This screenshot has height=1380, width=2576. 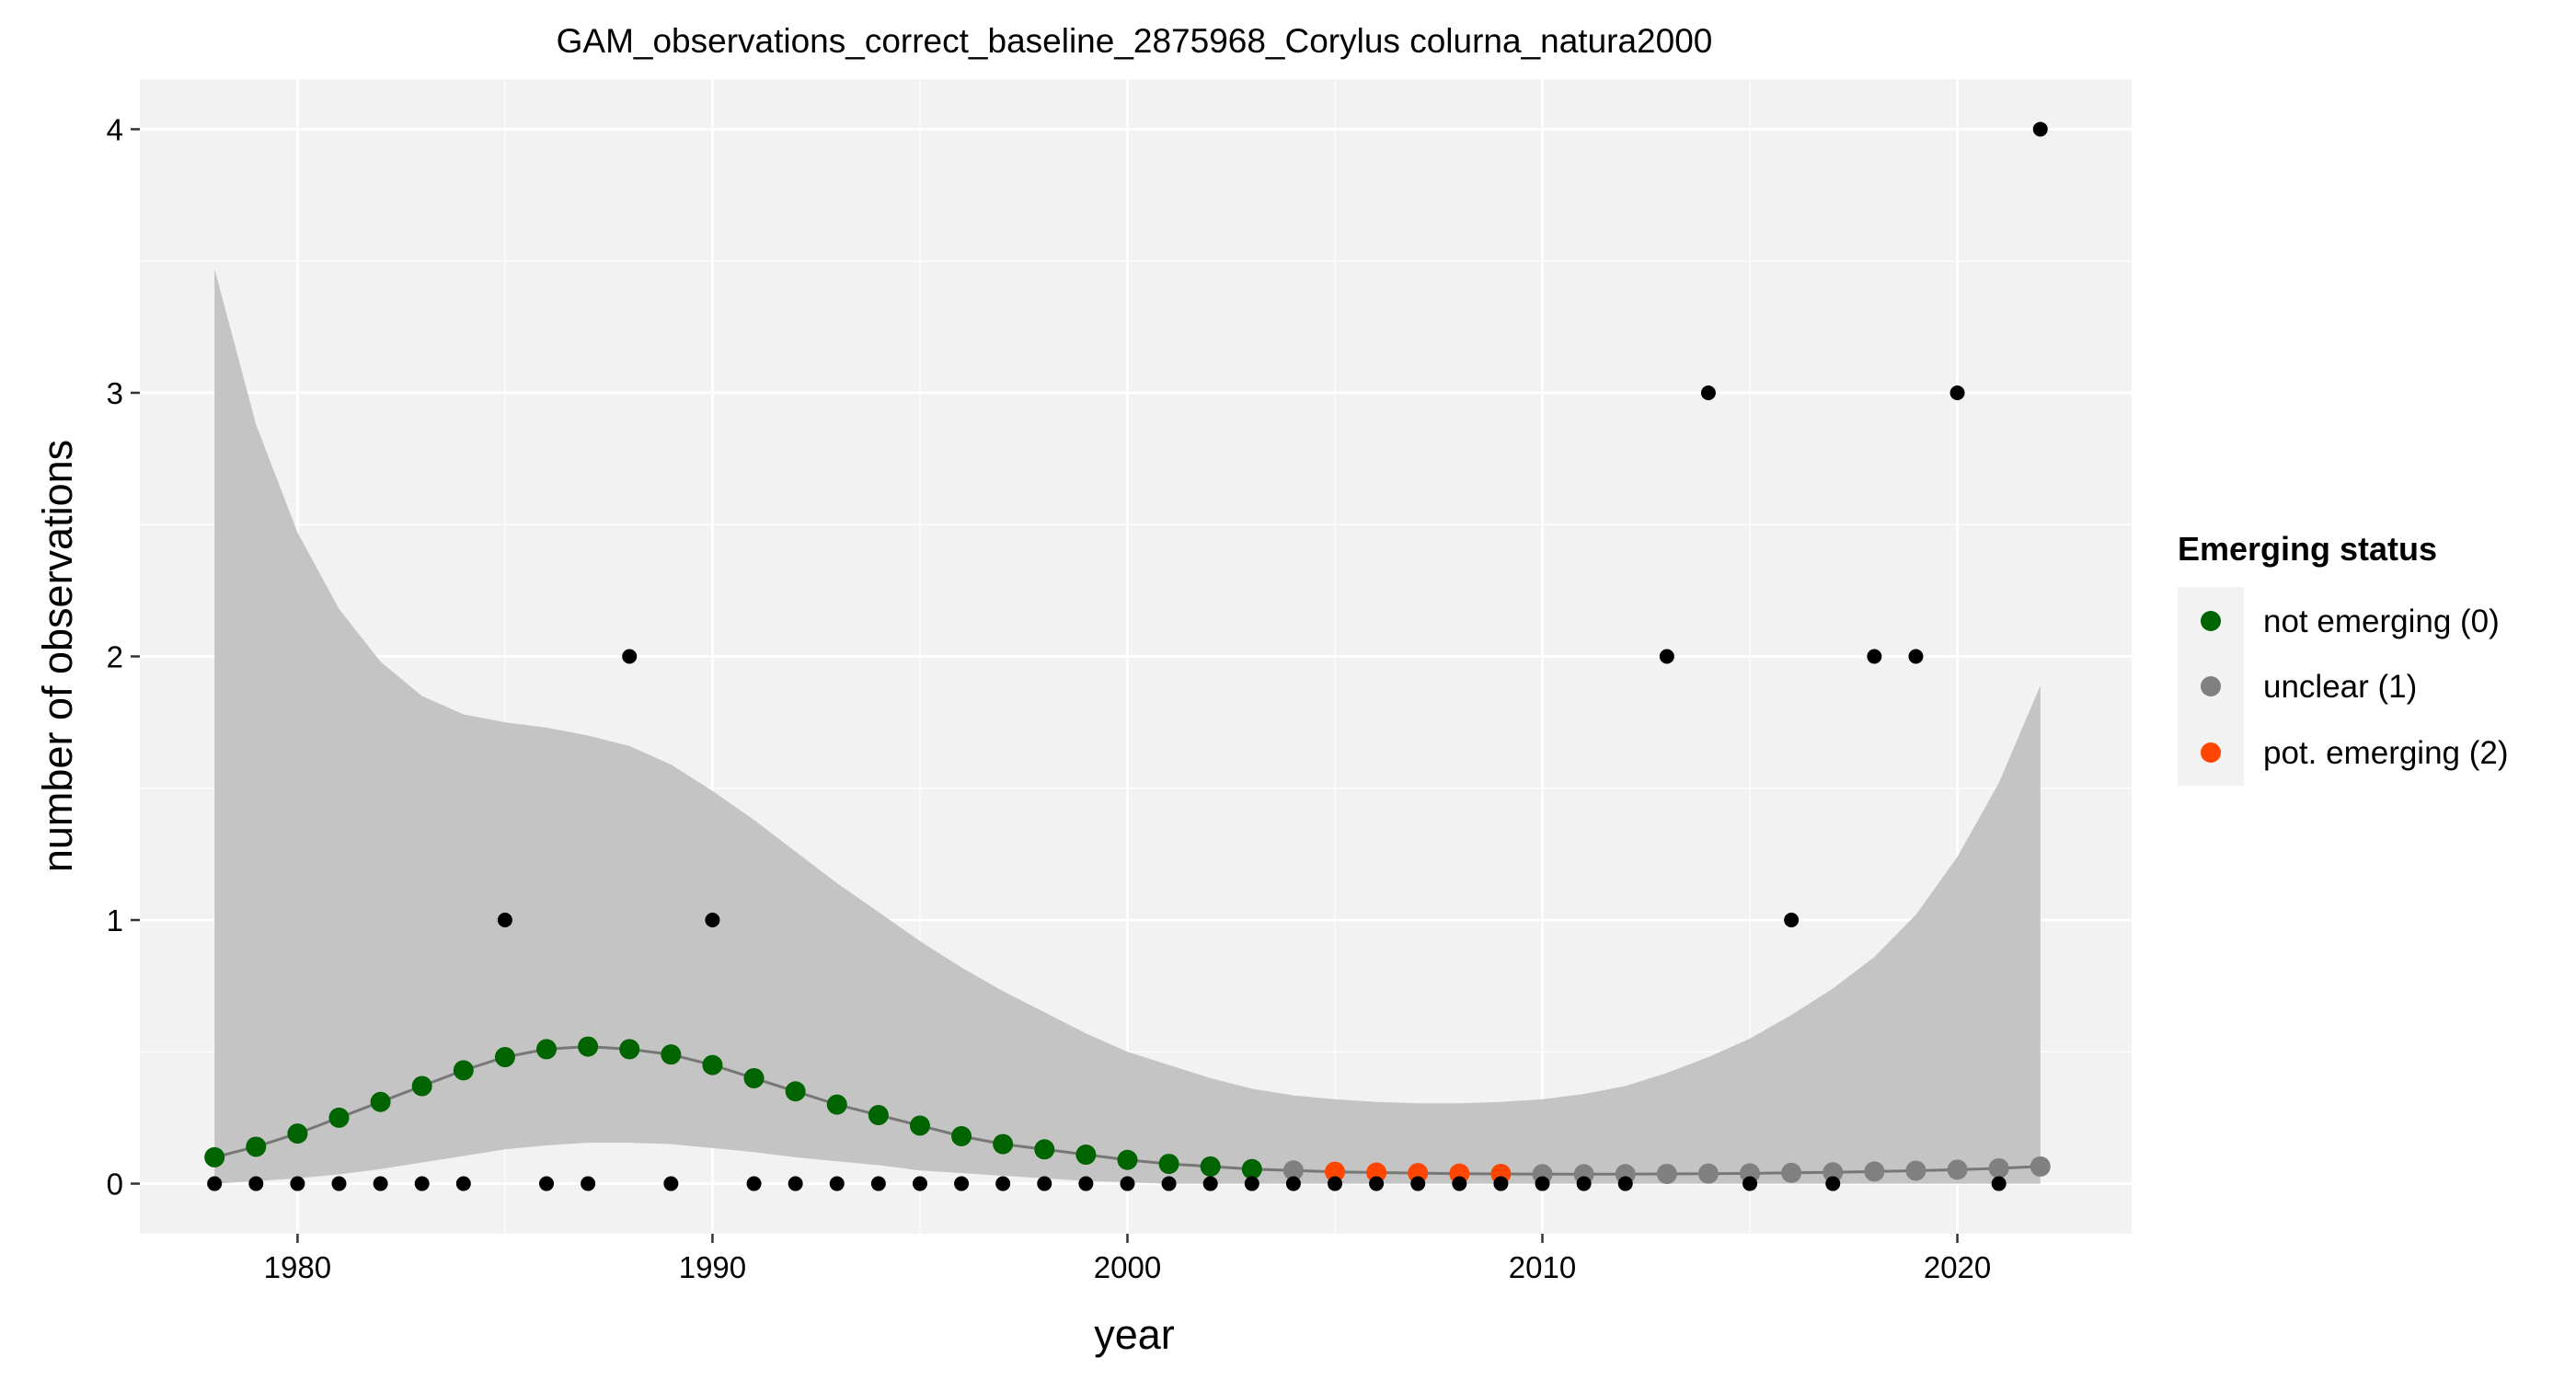 What do you see at coordinates (123, 657) in the screenshot?
I see `y-axis: 0 1 2 3 4` at bounding box center [123, 657].